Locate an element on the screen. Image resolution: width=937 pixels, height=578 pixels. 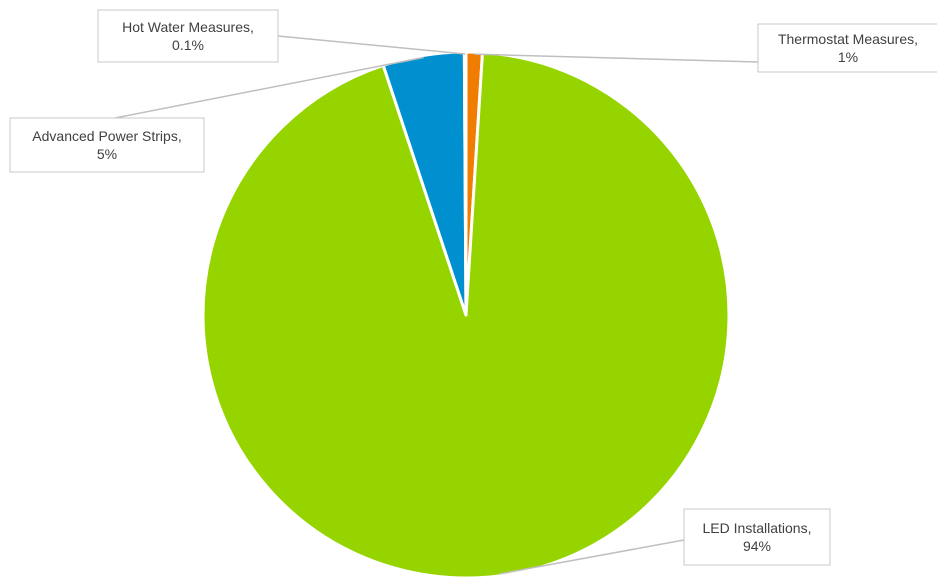
data-label-value: 0.1% is located at coordinates (188, 45).